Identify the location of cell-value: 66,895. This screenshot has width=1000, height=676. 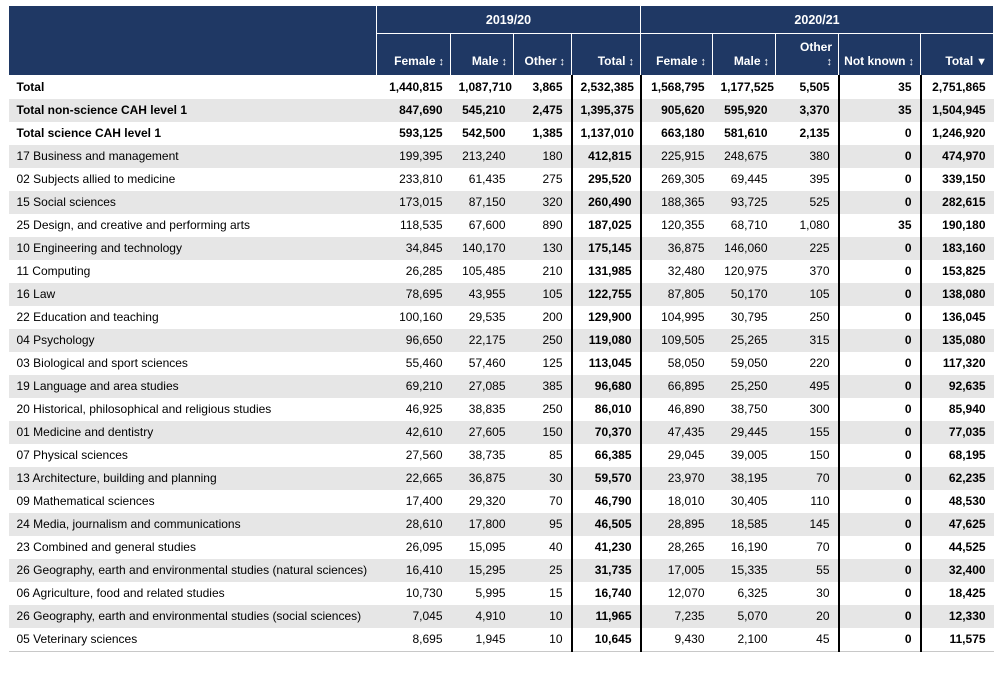
(676, 386).